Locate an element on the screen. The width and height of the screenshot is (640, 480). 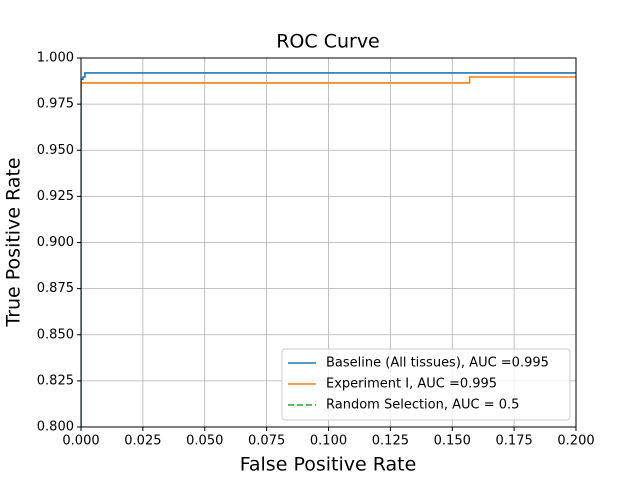
x-axis-label: False Positive Rate is located at coordinates (328, 465).